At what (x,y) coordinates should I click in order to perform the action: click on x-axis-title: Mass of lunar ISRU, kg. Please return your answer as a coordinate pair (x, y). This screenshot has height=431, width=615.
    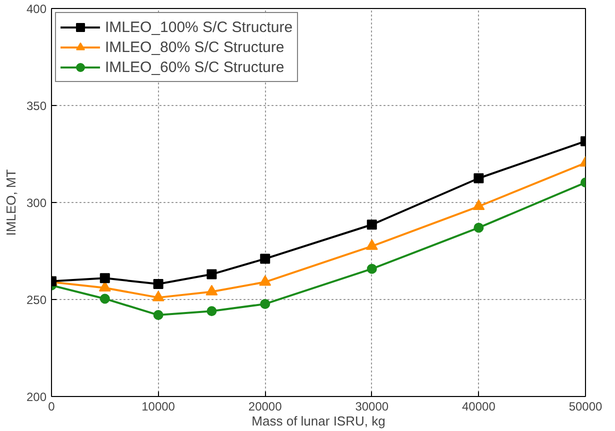
    Looking at the image, I should click on (319, 421).